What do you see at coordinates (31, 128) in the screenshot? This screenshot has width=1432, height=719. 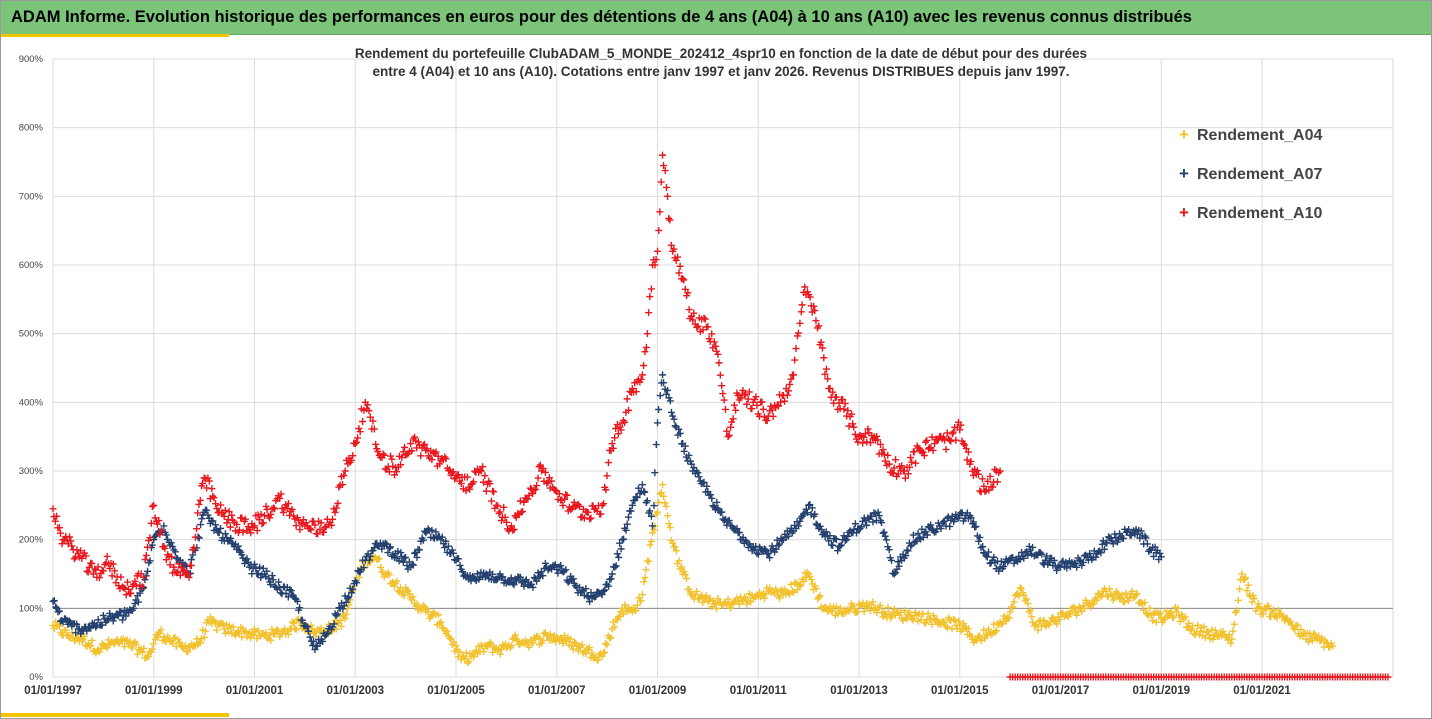 I see `y-tick-label: 800%` at bounding box center [31, 128].